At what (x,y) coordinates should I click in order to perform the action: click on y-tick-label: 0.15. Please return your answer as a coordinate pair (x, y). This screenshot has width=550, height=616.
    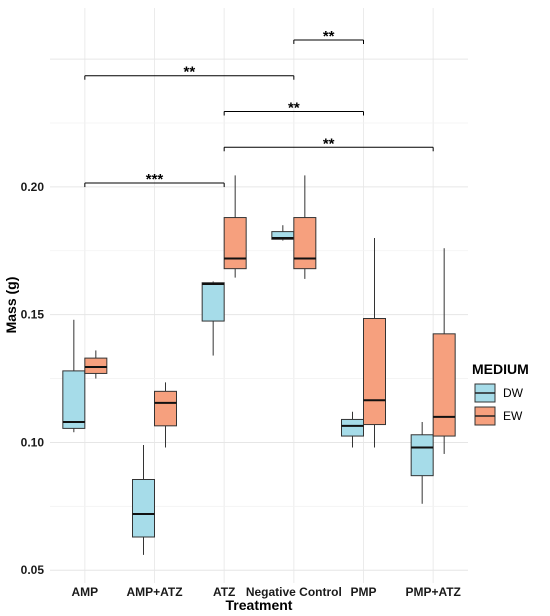
    Looking at the image, I should click on (33, 315).